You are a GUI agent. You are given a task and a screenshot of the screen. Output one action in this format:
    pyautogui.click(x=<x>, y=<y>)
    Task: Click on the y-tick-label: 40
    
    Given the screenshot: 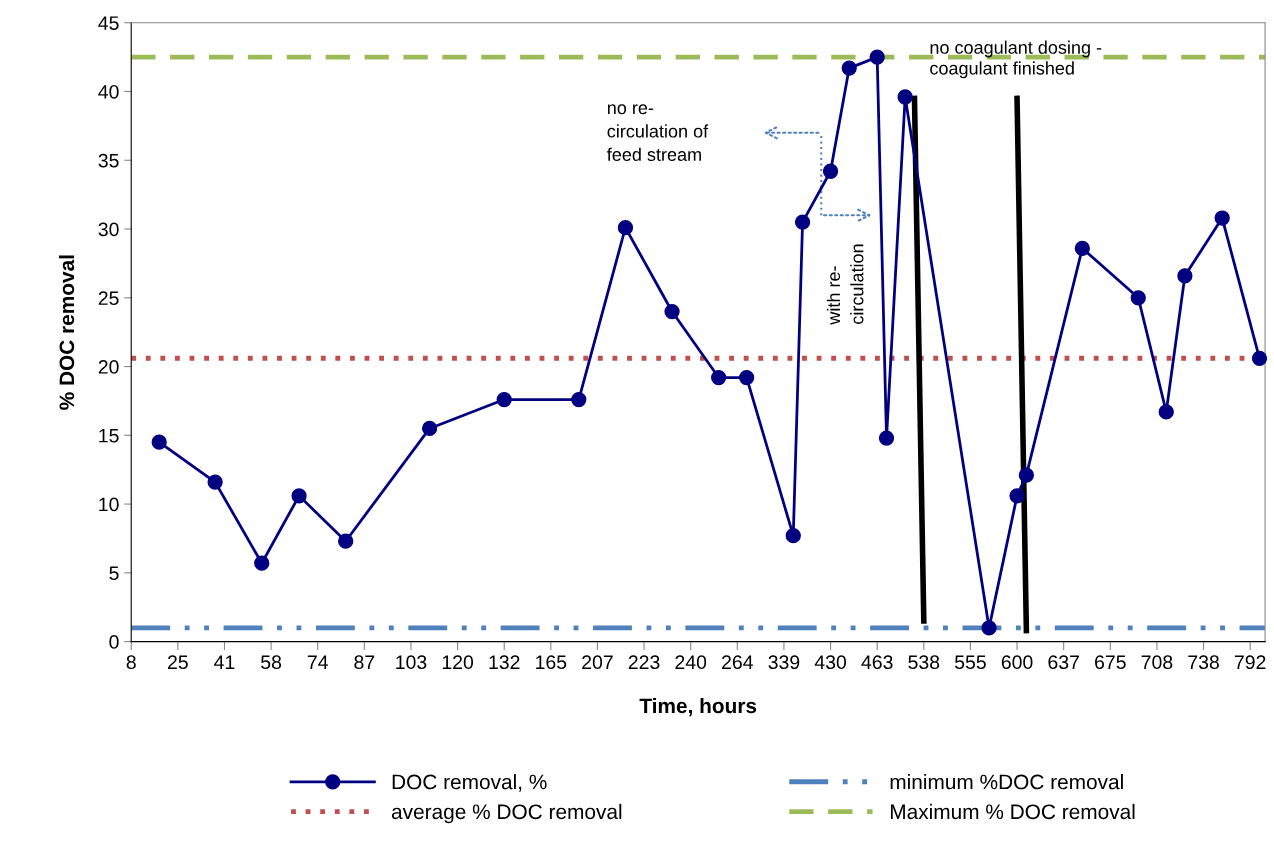 What is the action you would take?
    pyautogui.click(x=108, y=91)
    